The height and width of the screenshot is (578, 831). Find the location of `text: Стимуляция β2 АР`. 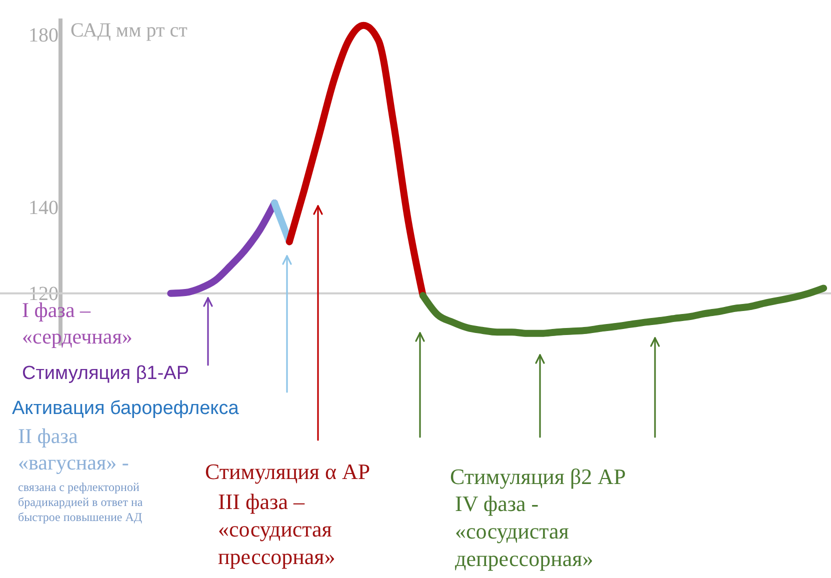

text: Стимуляция β2 АР is located at coordinates (538, 476).